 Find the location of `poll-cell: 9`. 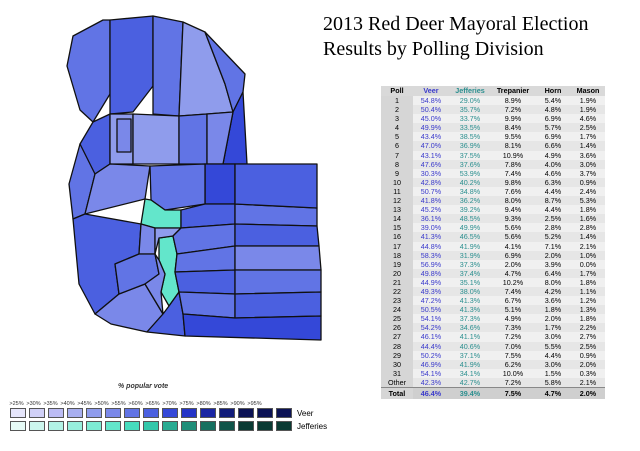

poll-cell: 9 is located at coordinates (397, 173).